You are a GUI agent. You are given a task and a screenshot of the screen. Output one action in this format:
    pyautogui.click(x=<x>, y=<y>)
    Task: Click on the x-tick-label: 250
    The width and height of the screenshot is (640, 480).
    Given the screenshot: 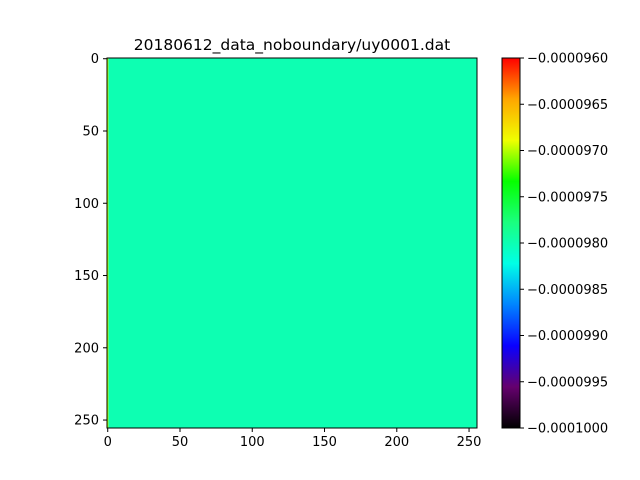 What is the action you would take?
    pyautogui.click(x=469, y=442)
    